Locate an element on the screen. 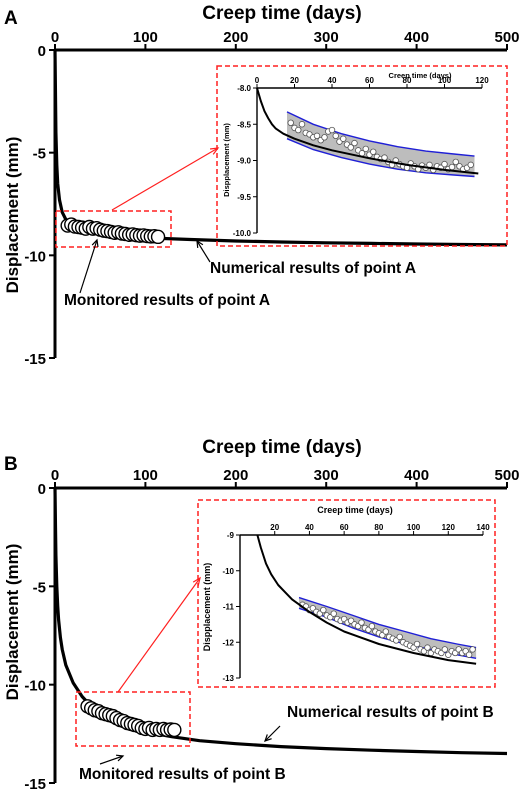 The width and height of the screenshot is (526, 792). x-axis-title: Creep time (days) is located at coordinates (281, 13).